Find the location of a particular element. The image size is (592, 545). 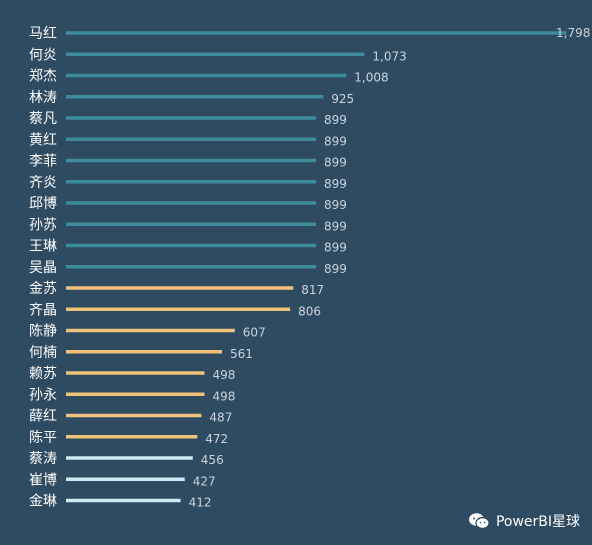

category-label: 金苏 is located at coordinates (43, 289).